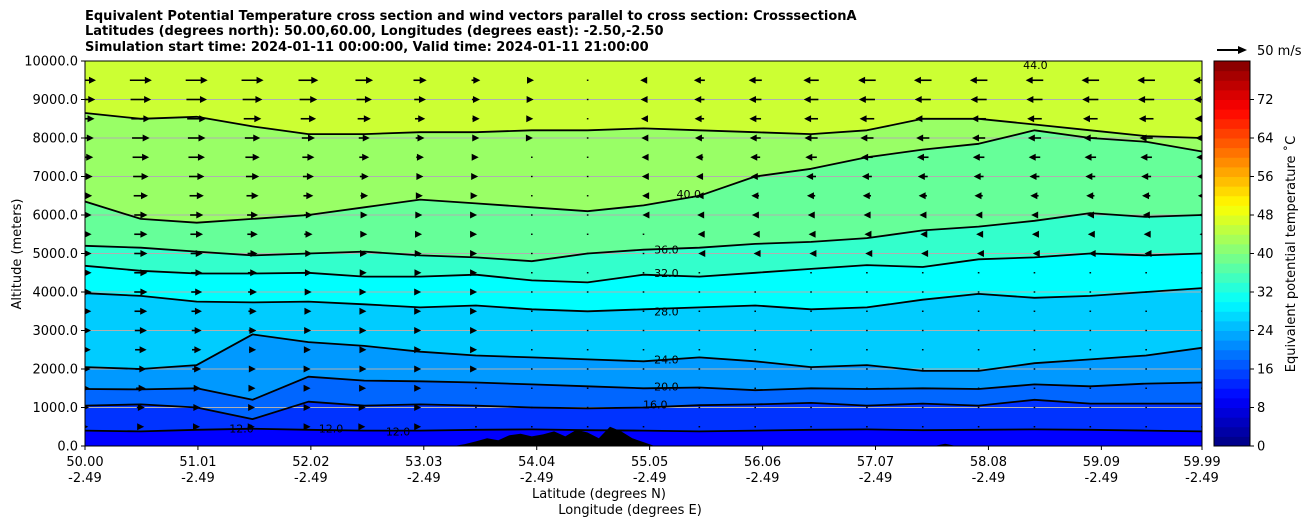 The image size is (1308, 526). Describe the element at coordinates (1201, 462) in the screenshot. I see `x-tick-label-lat: 59.99` at that location.